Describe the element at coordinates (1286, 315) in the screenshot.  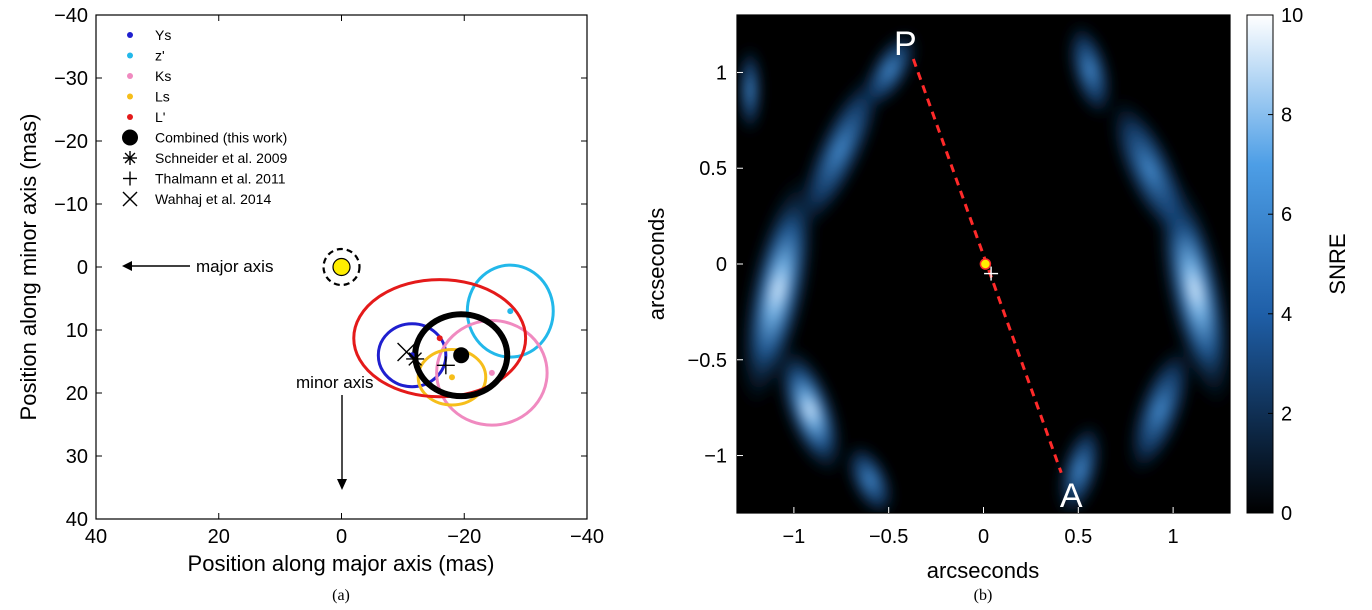
I see `colorbar-tick-label: 4` at that location.